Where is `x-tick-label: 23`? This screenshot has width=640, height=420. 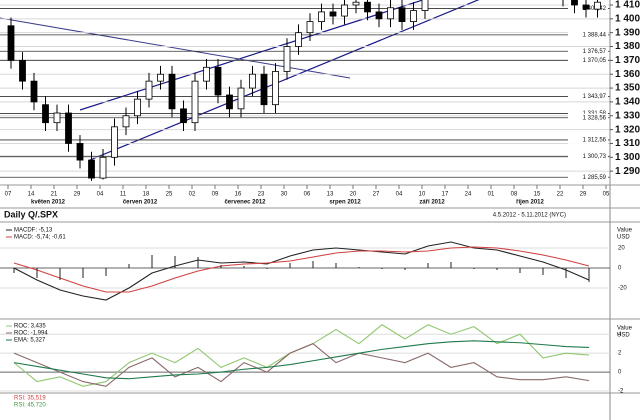 x-tick-label: 23 is located at coordinates (261, 195).